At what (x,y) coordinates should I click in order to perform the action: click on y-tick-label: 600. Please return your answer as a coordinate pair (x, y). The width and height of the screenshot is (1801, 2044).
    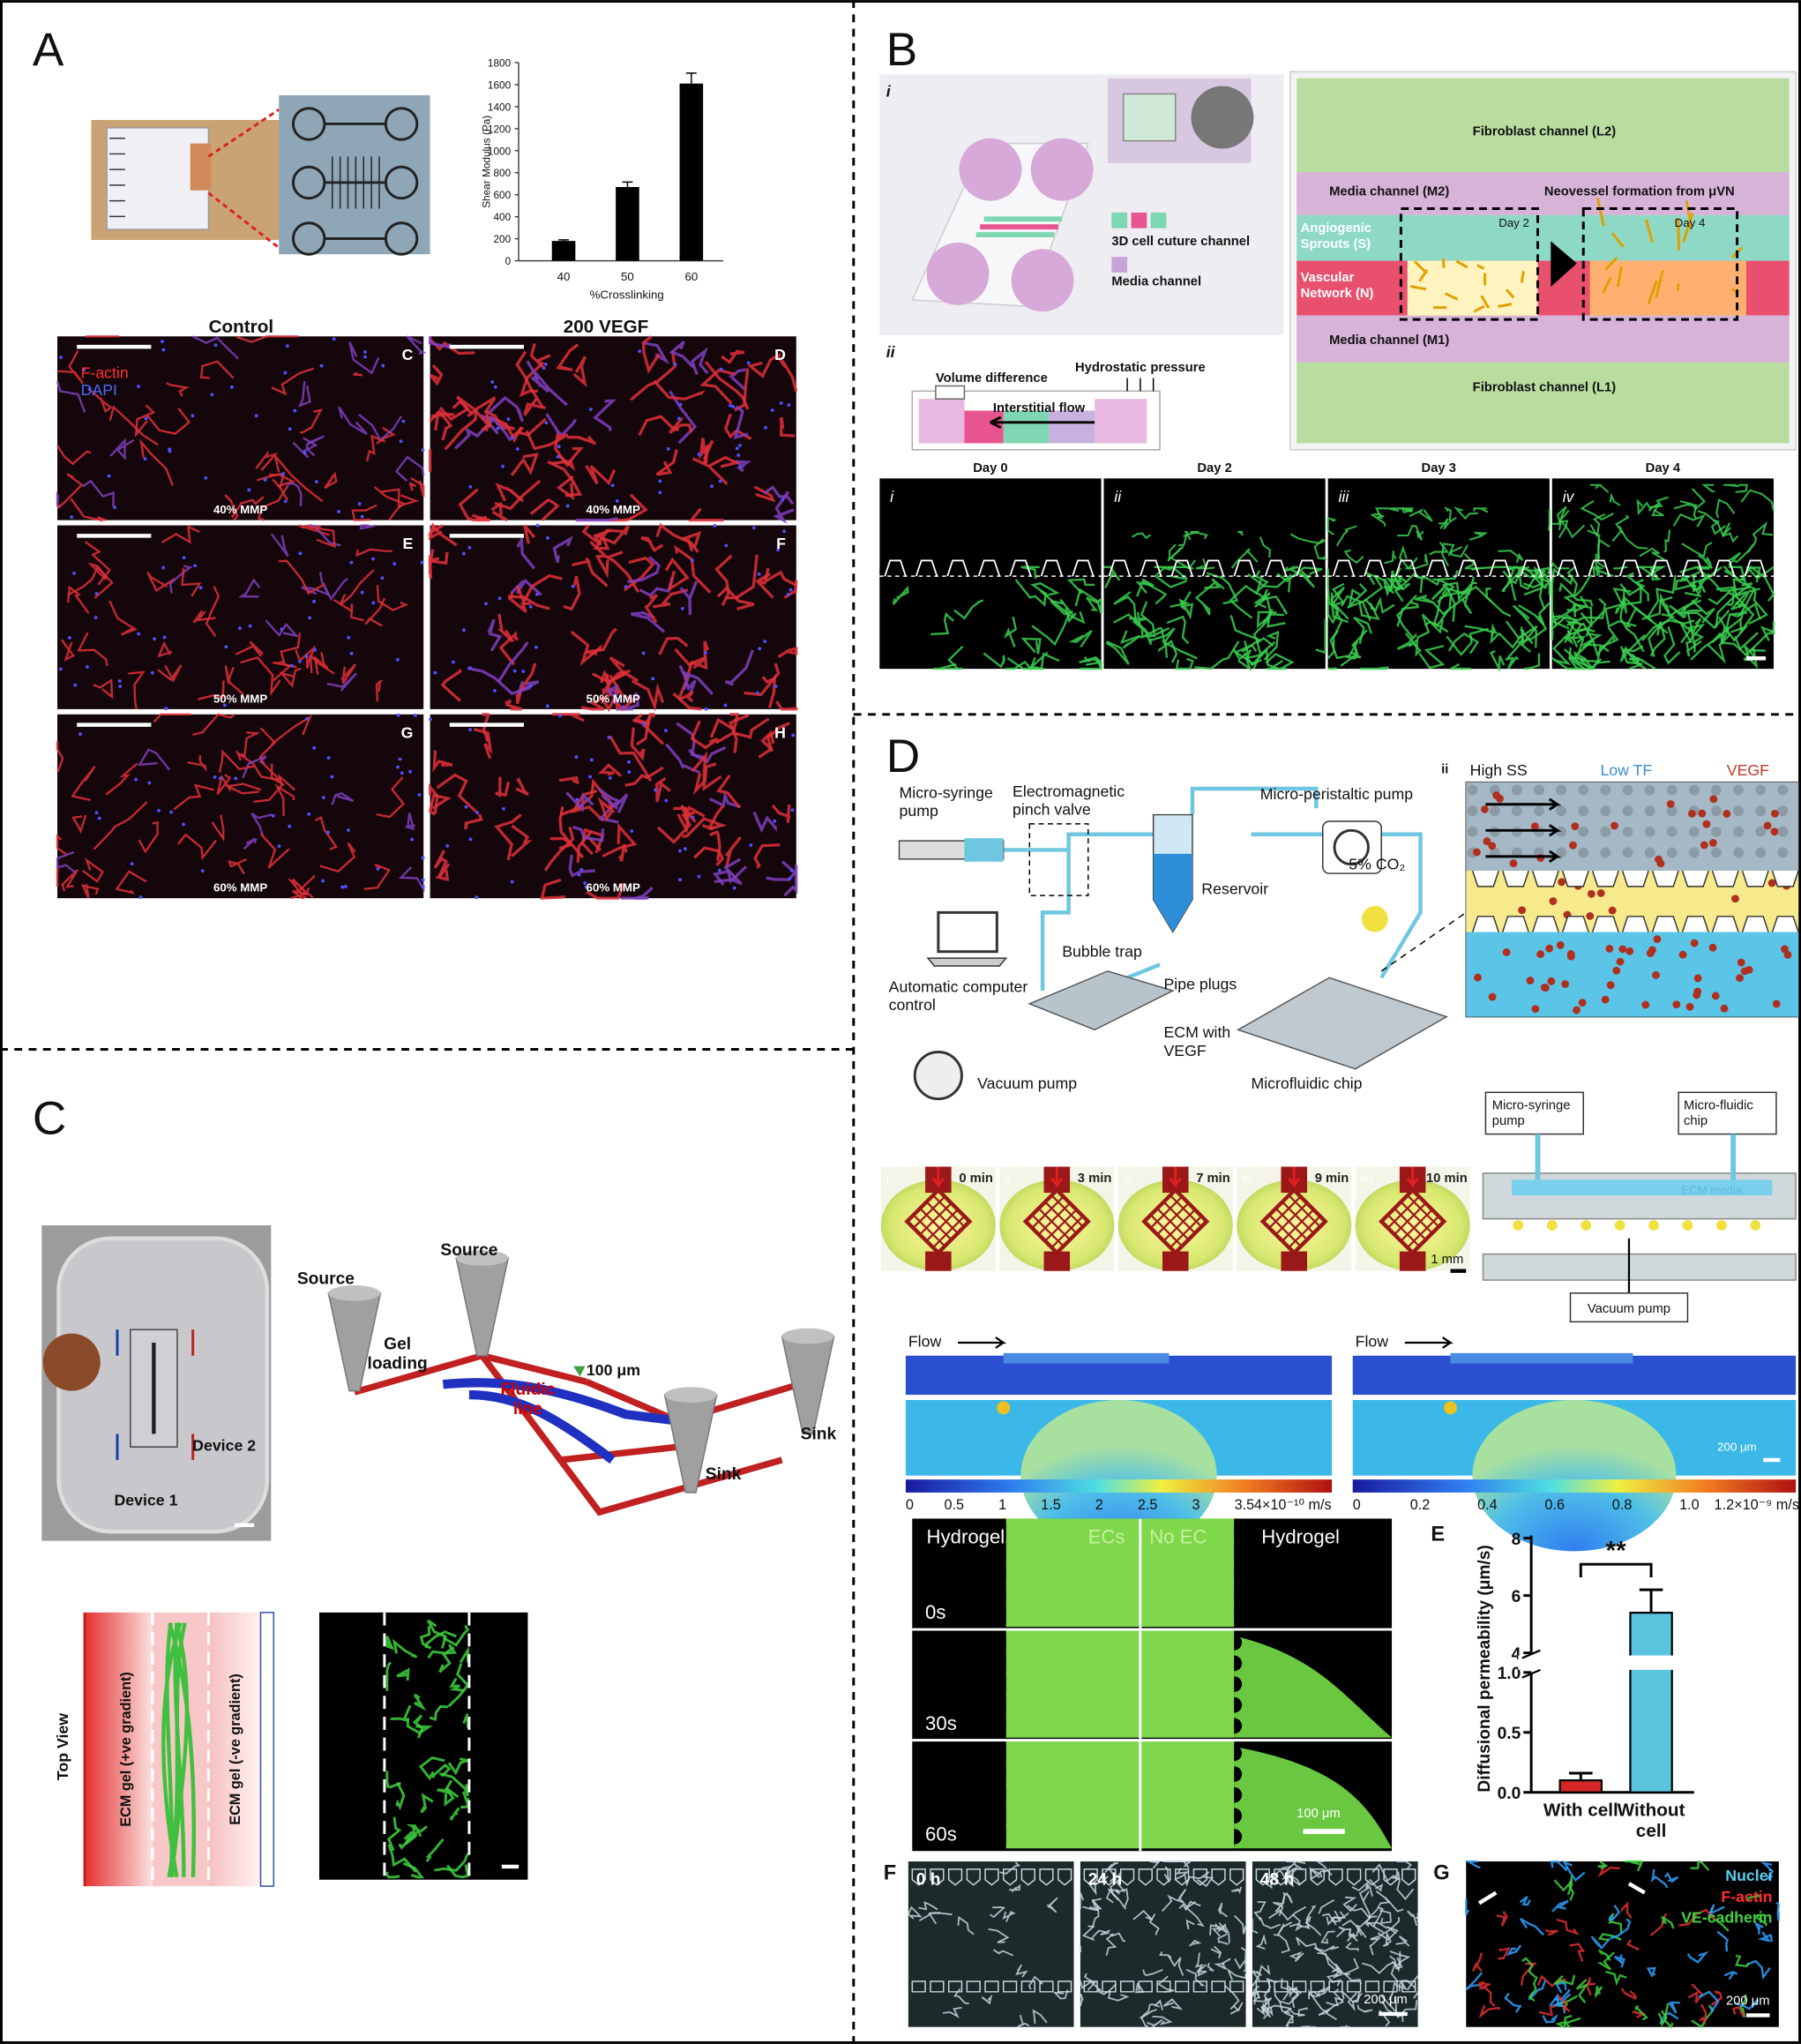
    Looking at the image, I should click on (502, 195).